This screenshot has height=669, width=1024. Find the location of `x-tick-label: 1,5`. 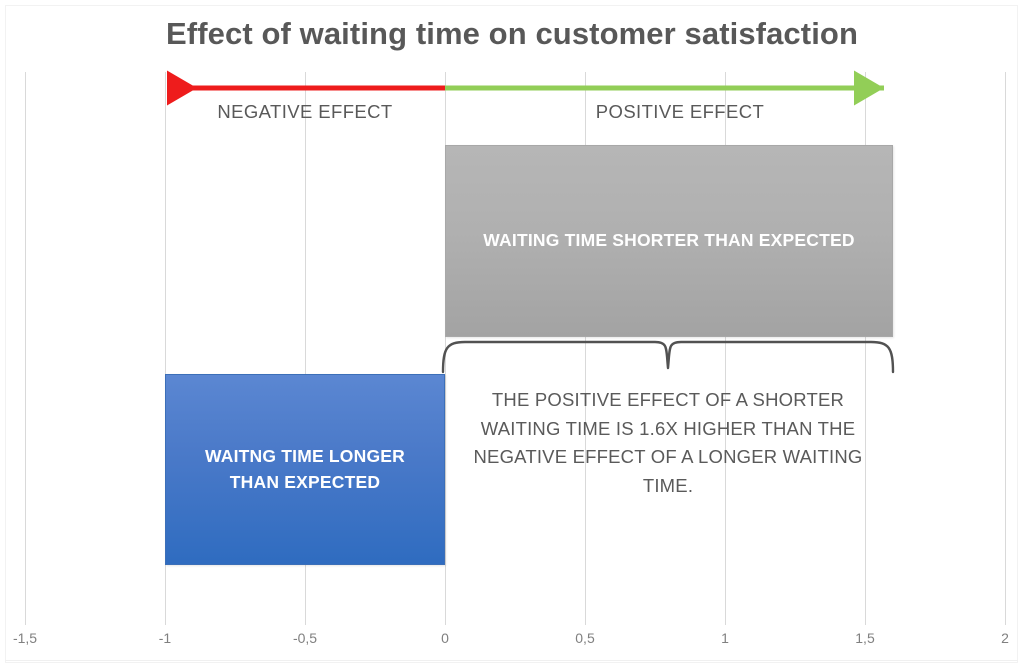

x-tick-label: 1,5 is located at coordinates (865, 638).